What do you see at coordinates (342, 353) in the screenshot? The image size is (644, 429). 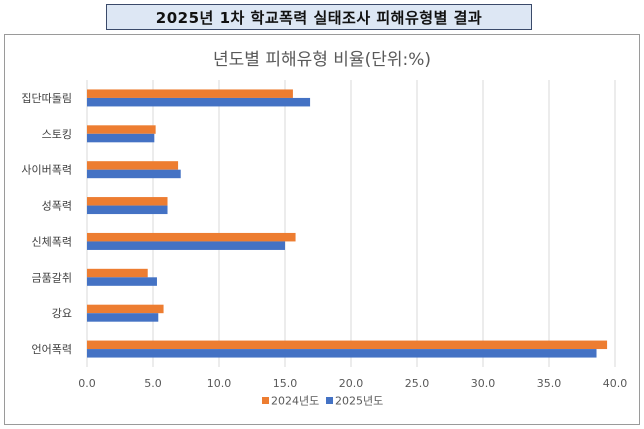 I see `bar-언어폭력-2025년도` at bounding box center [342, 353].